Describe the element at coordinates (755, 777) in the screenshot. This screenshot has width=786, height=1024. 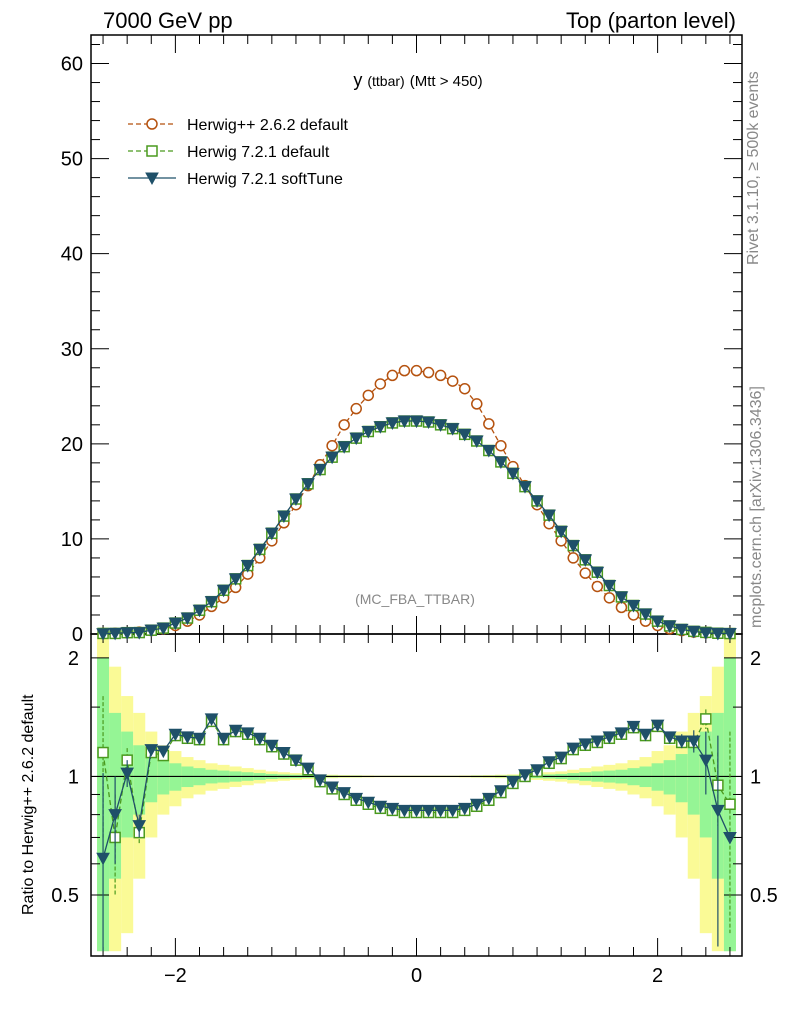
I see `ratio-ytick-label-right: 1` at that location.